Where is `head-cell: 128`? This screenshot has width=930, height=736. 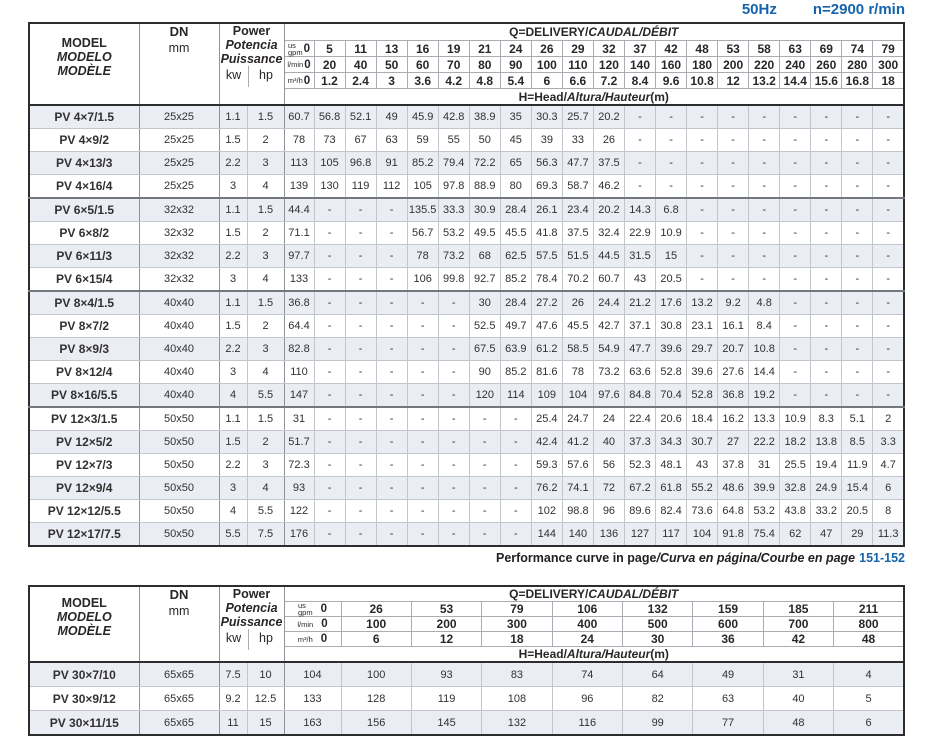
head-cell: 128 is located at coordinates (376, 698).